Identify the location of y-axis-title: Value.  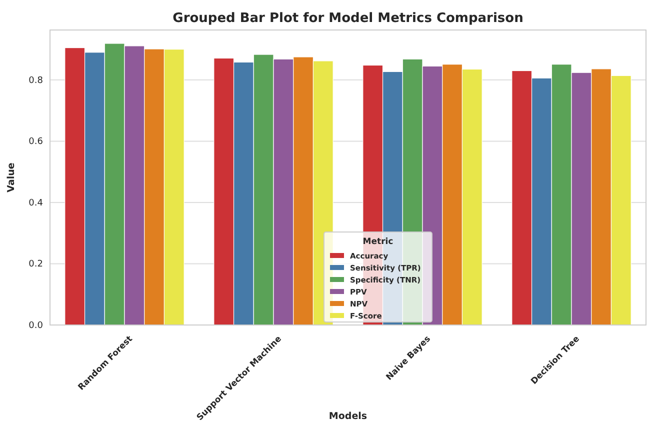
(11, 177).